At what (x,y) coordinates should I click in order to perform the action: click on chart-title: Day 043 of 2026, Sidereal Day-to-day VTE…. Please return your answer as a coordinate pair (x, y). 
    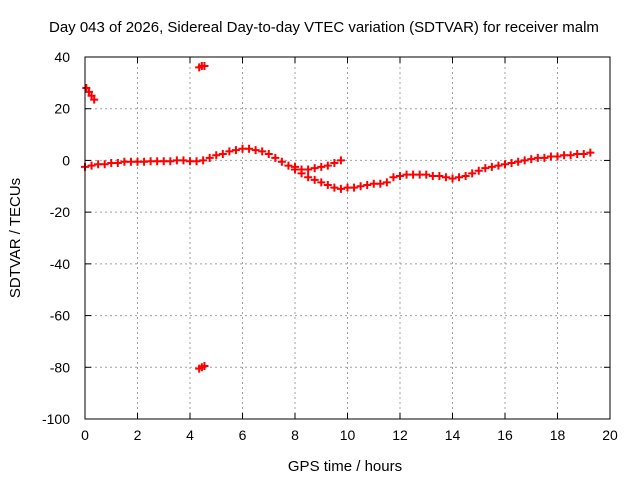
    Looking at the image, I should click on (324, 27).